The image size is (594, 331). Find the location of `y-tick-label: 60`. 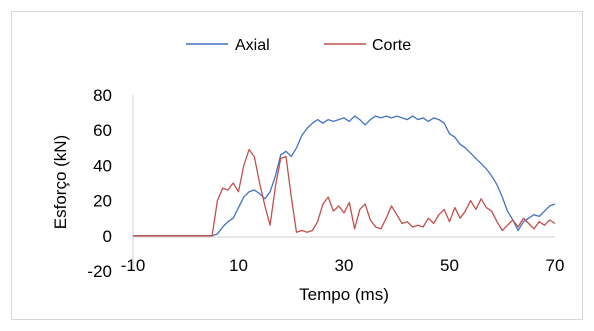

y-tick-label: 60 is located at coordinates (102, 130).